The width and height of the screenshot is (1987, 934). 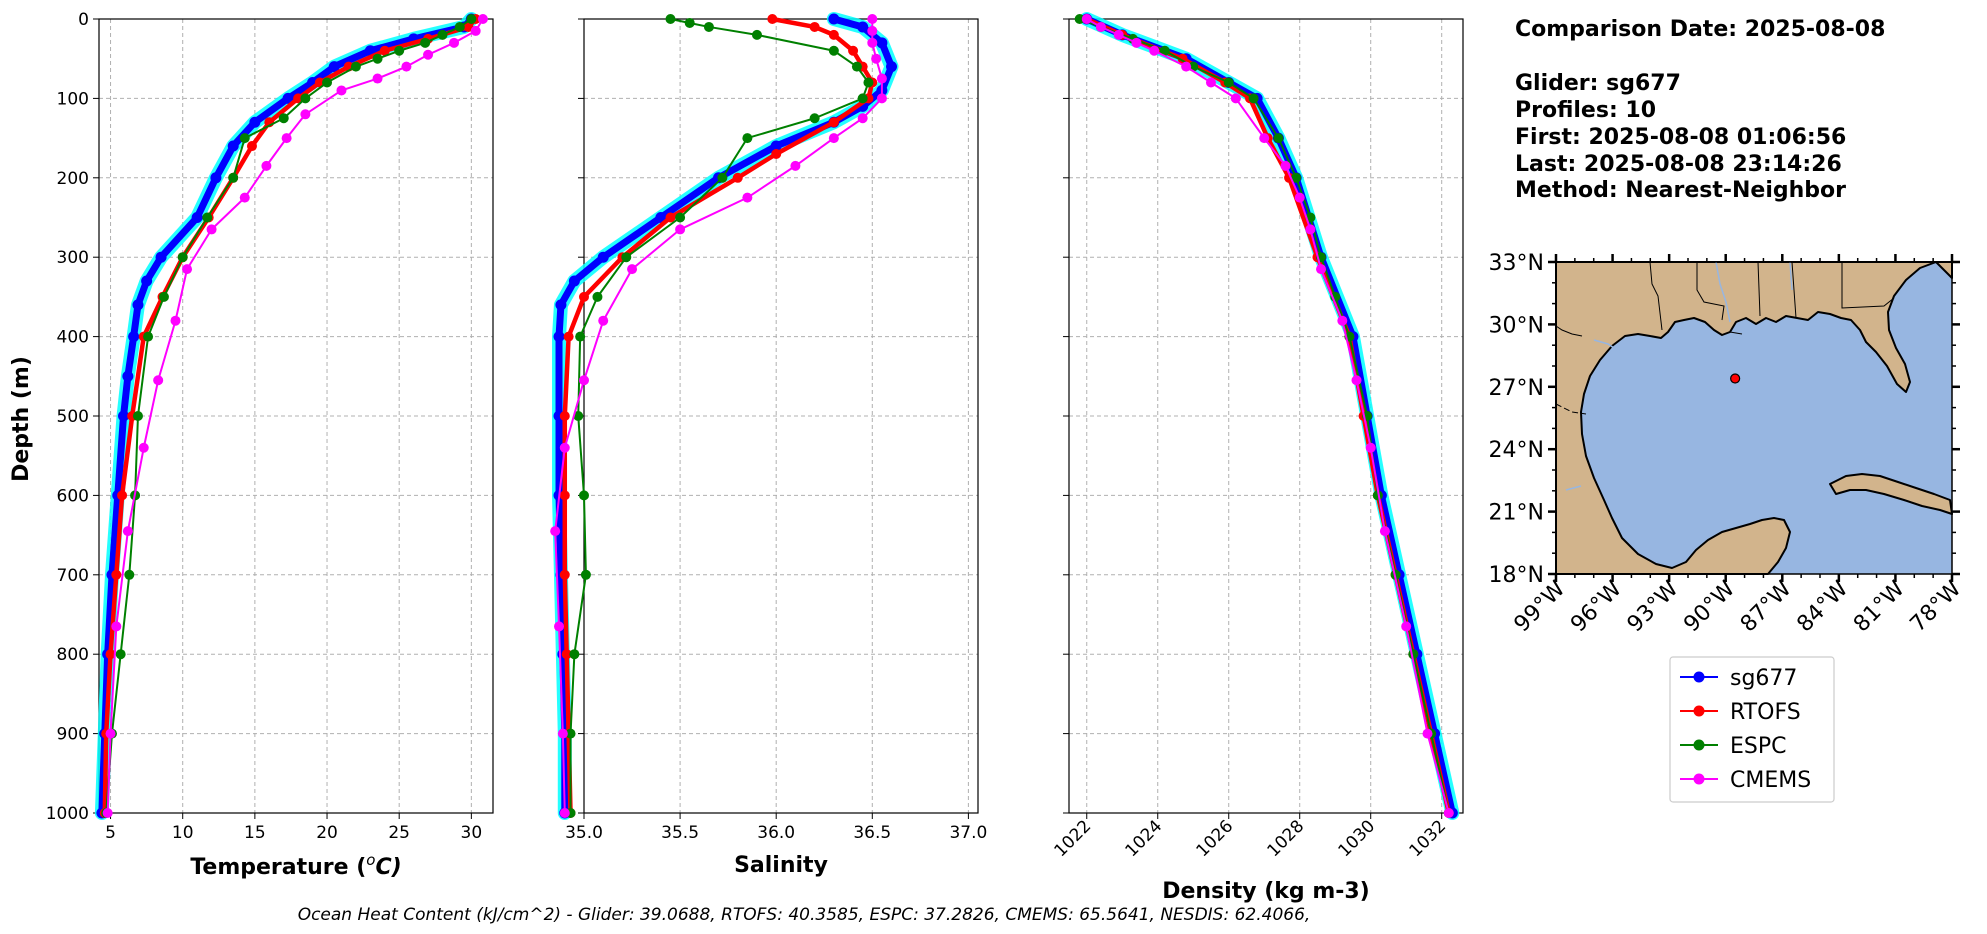 I want to click on x-tick-label: 20, so click(x=327, y=833).